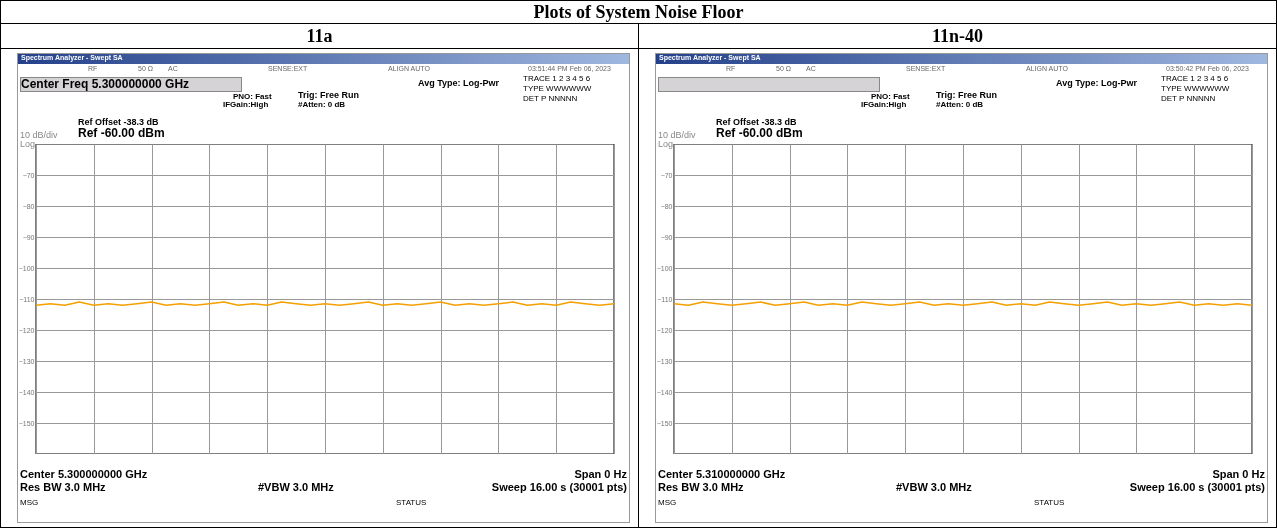  Describe the element at coordinates (131, 84) in the screenshot. I see `text-field: Center Freq 5.300000000 GHz` at that location.